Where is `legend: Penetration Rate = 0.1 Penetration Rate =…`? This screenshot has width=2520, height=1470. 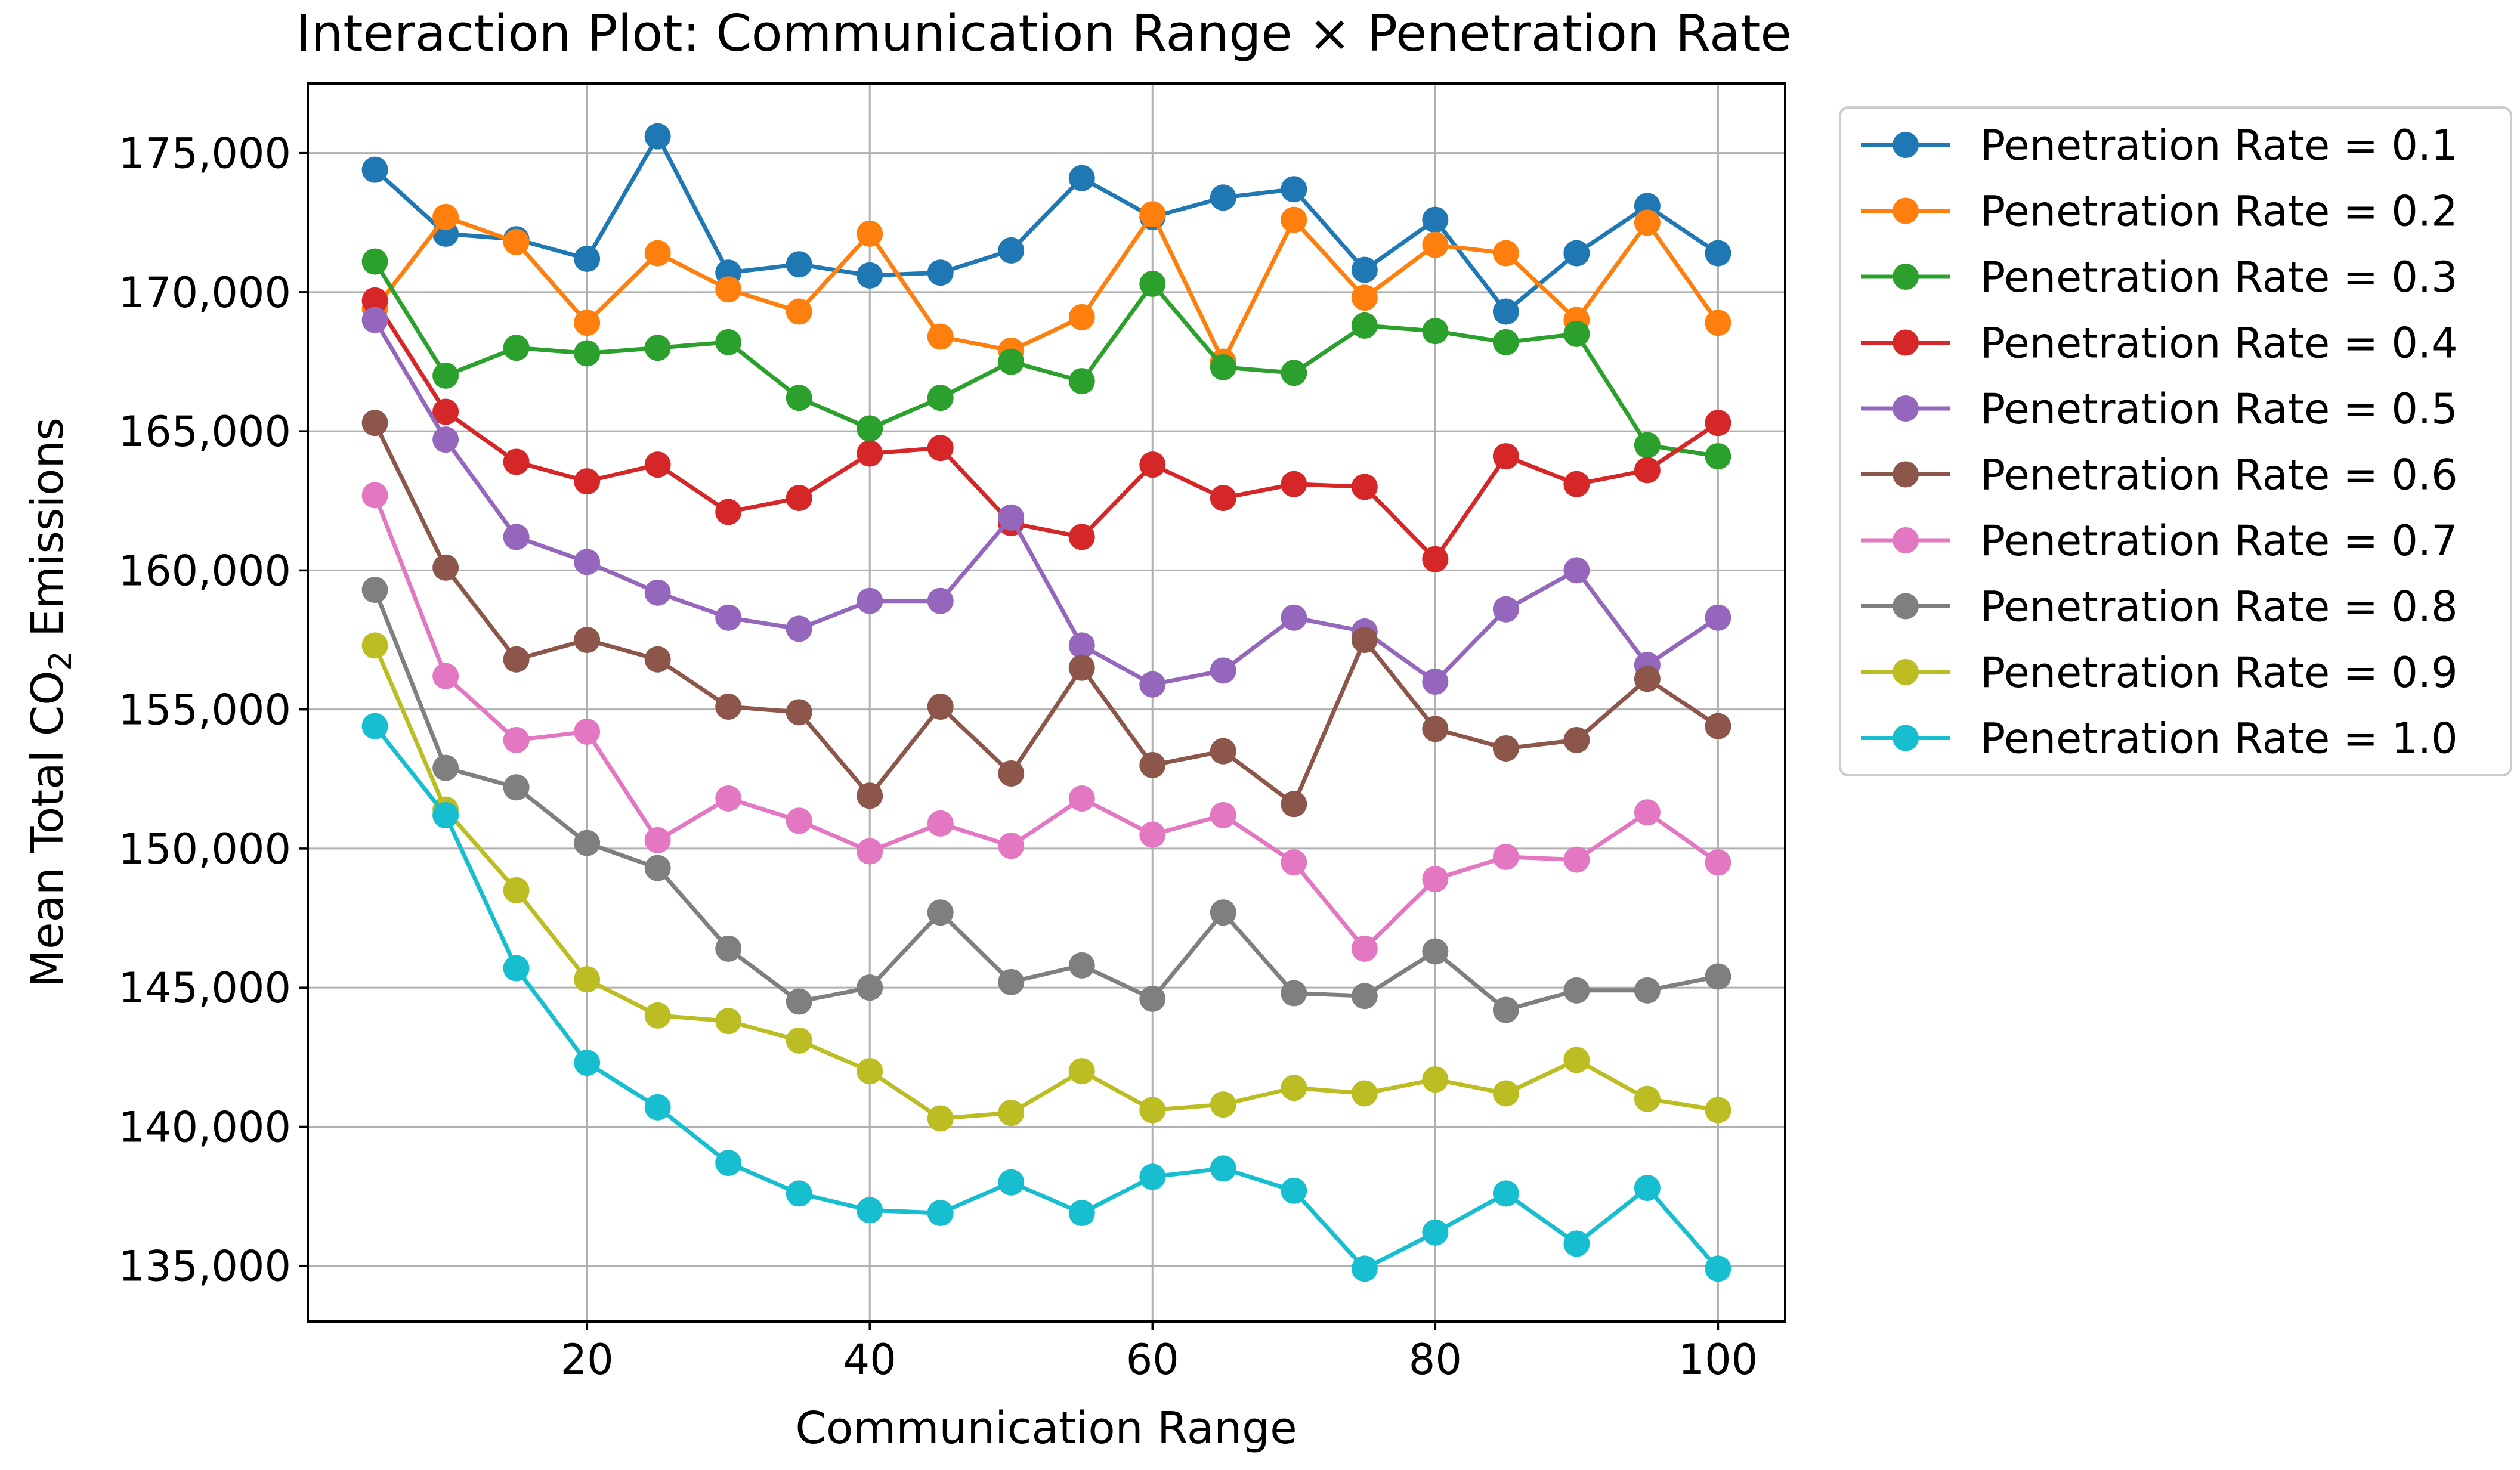 legend: Penetration Rate = 0.1 Penetration Rate =… is located at coordinates (2175, 441).